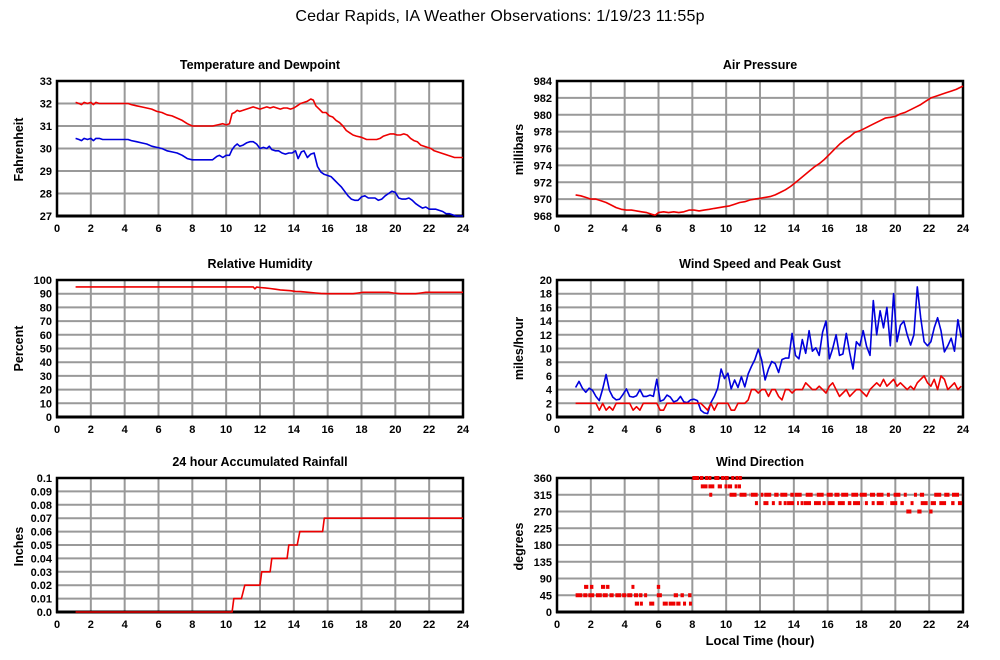 The width and height of the screenshot is (1000, 660). Describe the element at coordinates (41, 492) in the screenshot. I see `svg-text: 0.09` at that location.